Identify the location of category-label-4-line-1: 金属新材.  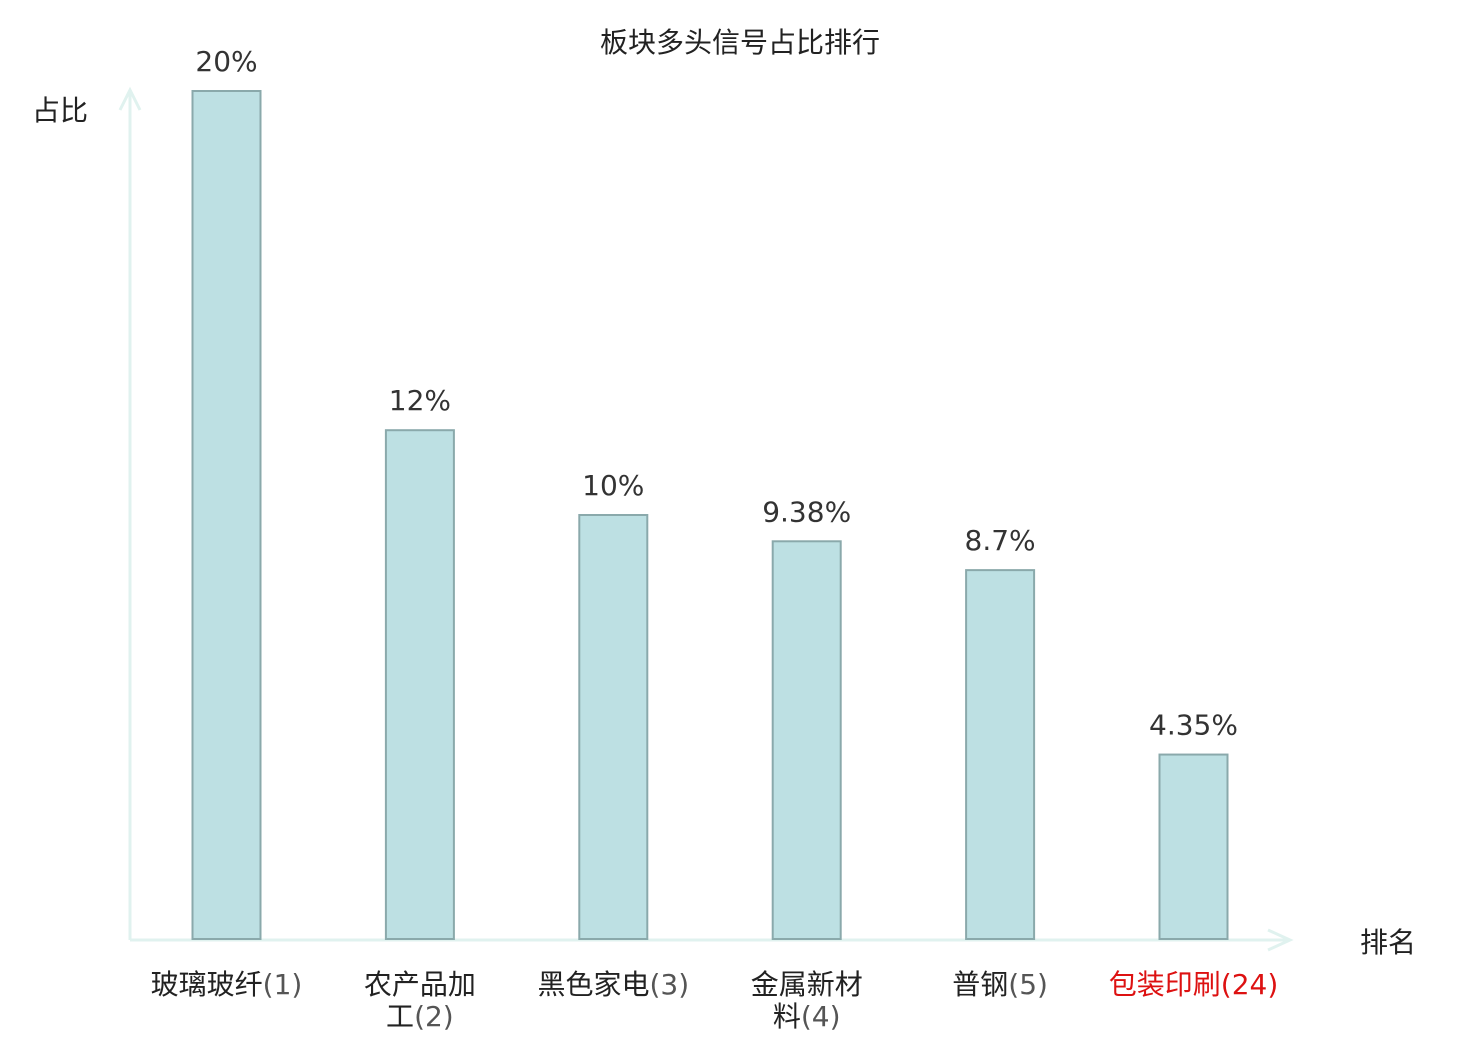
(807, 984).